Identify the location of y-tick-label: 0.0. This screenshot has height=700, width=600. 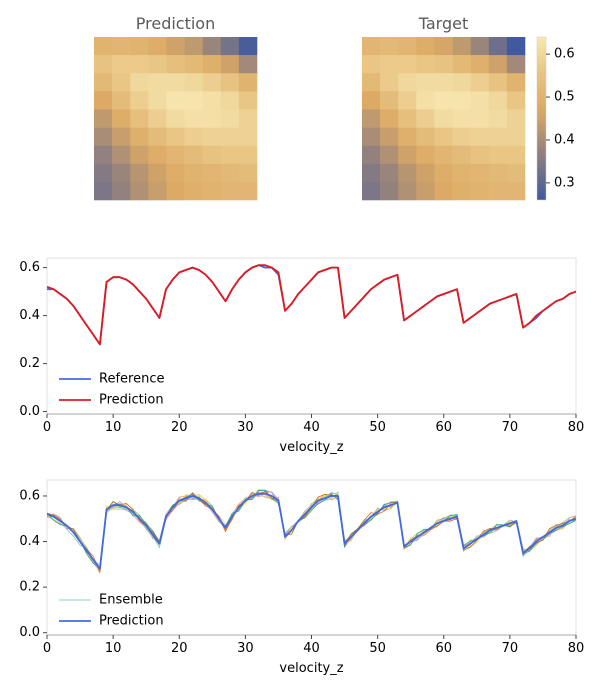
(29, 411).